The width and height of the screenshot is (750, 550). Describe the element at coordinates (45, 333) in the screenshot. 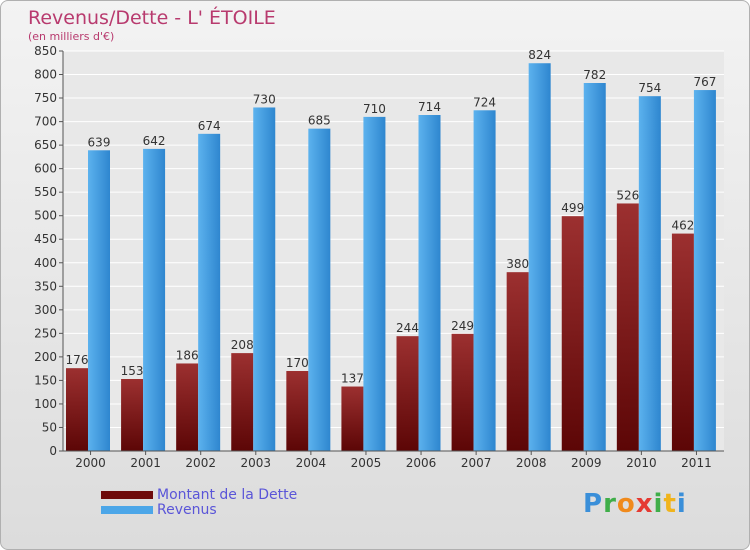

I see `y-tick-label: 250` at that location.